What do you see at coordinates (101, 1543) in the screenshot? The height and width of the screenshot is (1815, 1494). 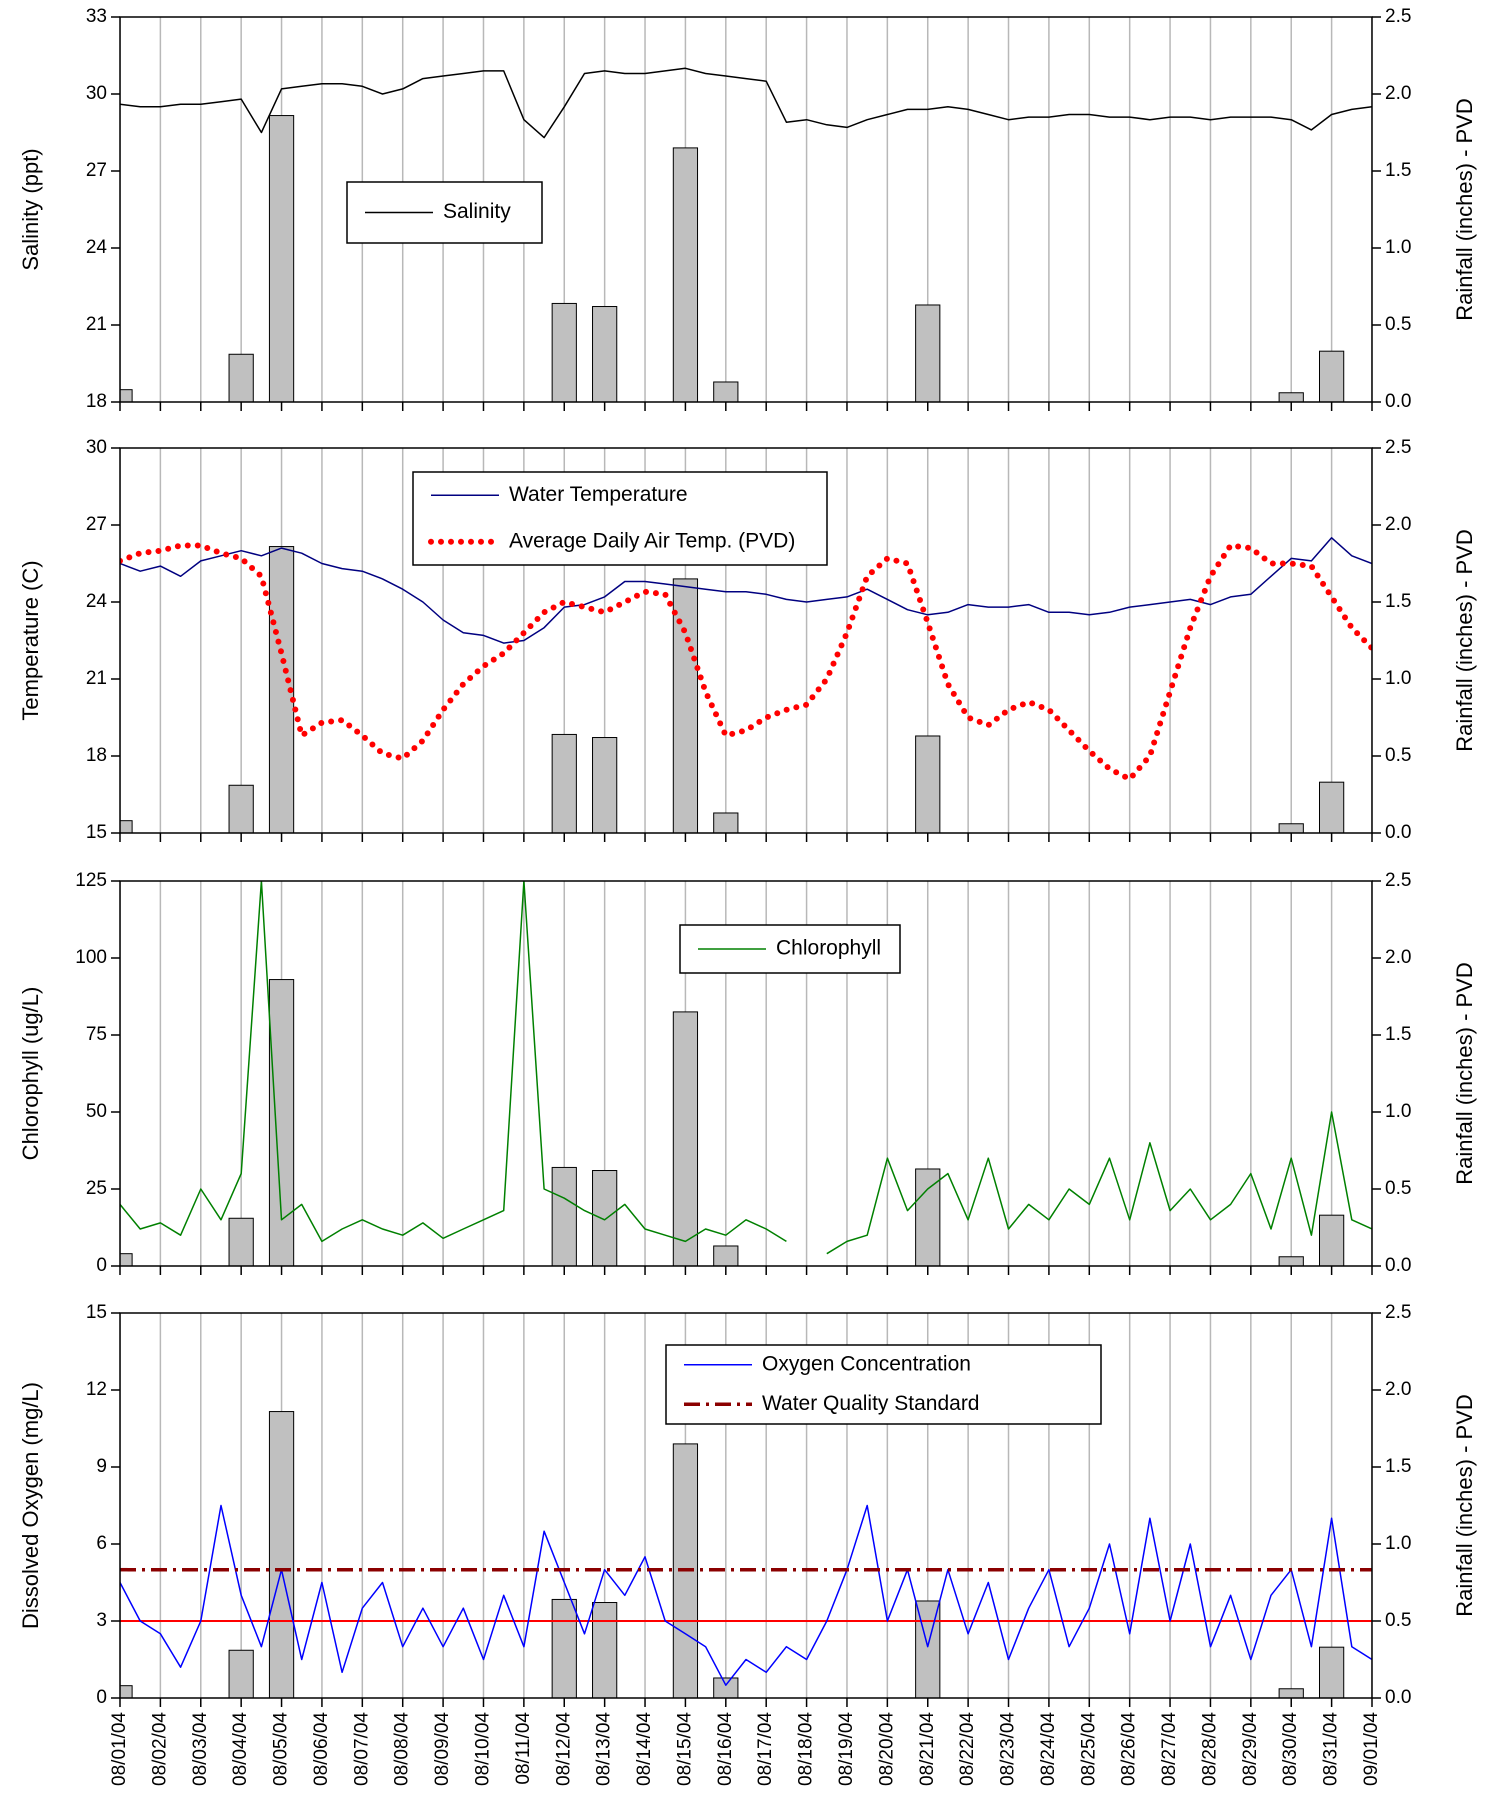 I see `y-tick-label: 6` at bounding box center [101, 1543].